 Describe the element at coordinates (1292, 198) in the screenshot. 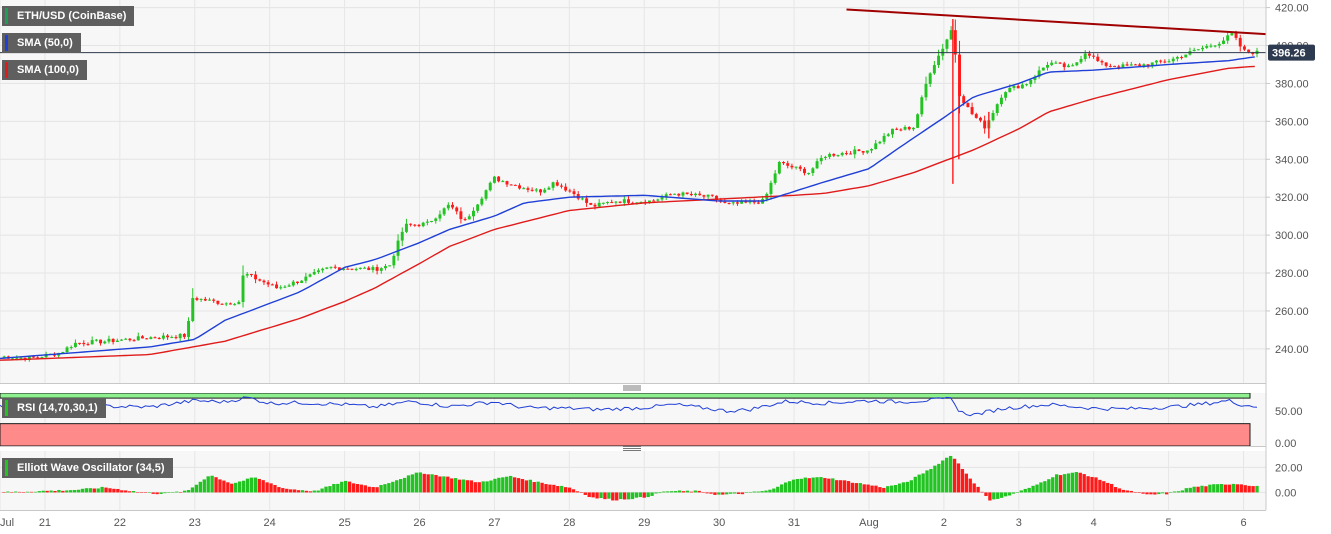

I see `price-tick-label: 320.00` at that location.